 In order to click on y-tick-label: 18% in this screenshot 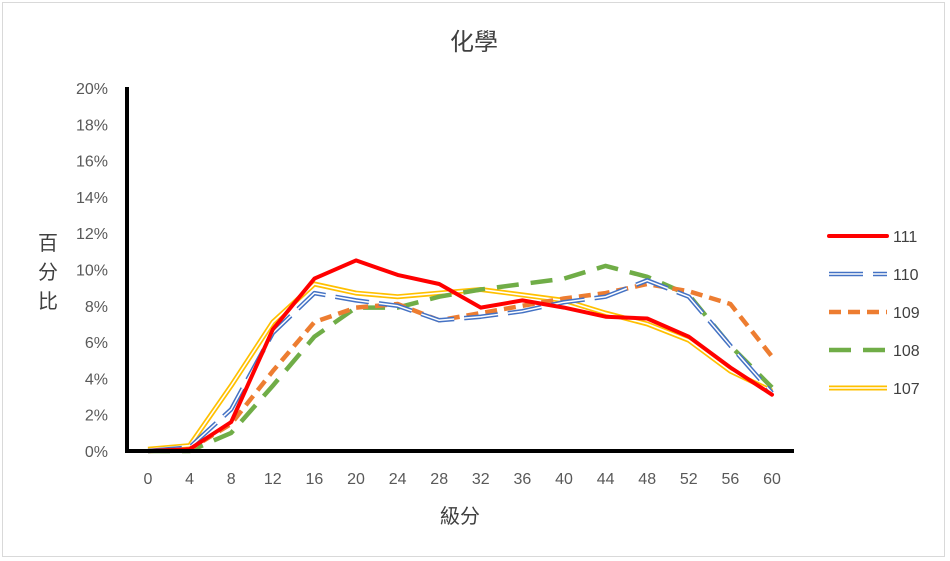, I will do `click(92, 125)`.